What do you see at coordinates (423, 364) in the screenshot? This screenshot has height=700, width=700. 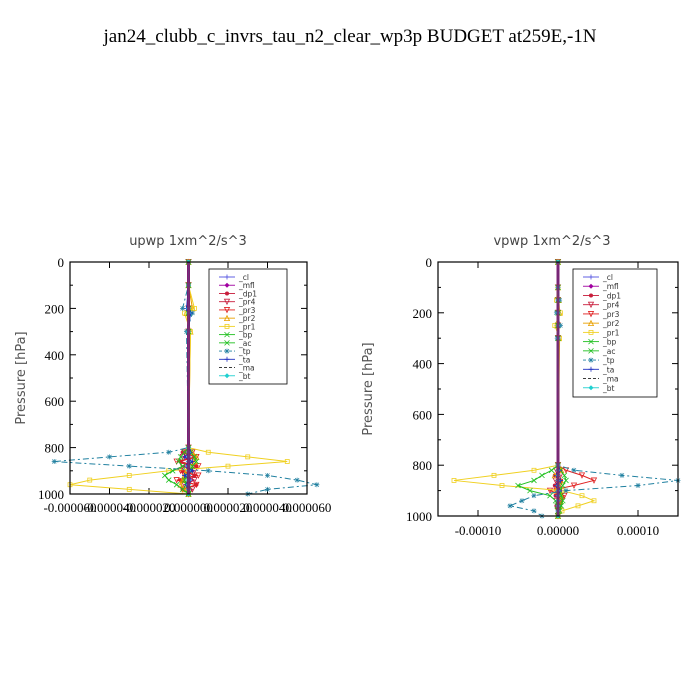 I see `y-tick-label: 400` at bounding box center [423, 364].